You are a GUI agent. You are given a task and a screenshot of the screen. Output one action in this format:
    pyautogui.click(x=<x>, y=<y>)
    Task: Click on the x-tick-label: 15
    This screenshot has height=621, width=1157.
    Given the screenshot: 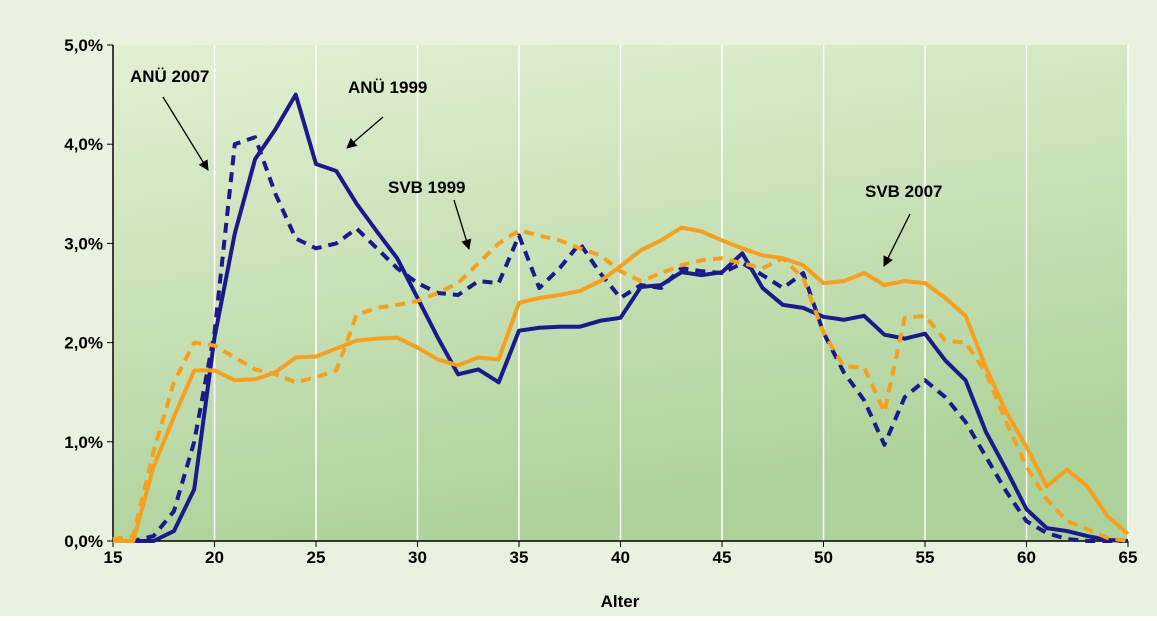 What is the action you would take?
    pyautogui.click(x=113, y=557)
    